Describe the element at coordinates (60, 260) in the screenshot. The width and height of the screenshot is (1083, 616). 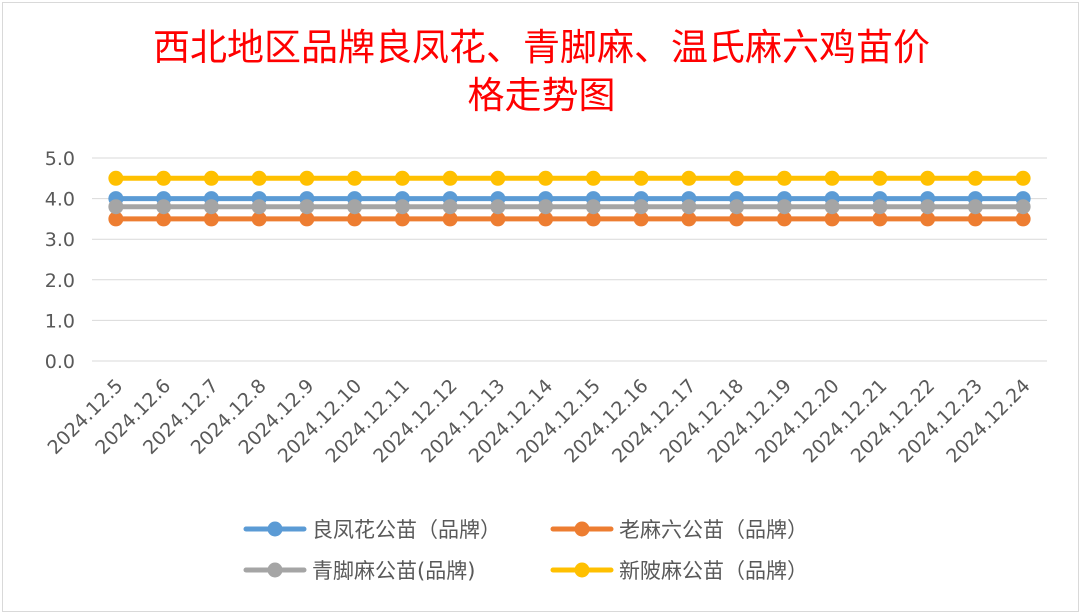
I see `y-axis-ticks: 0.0 1.0 2.0 3.0 4.0 5.0` at that location.